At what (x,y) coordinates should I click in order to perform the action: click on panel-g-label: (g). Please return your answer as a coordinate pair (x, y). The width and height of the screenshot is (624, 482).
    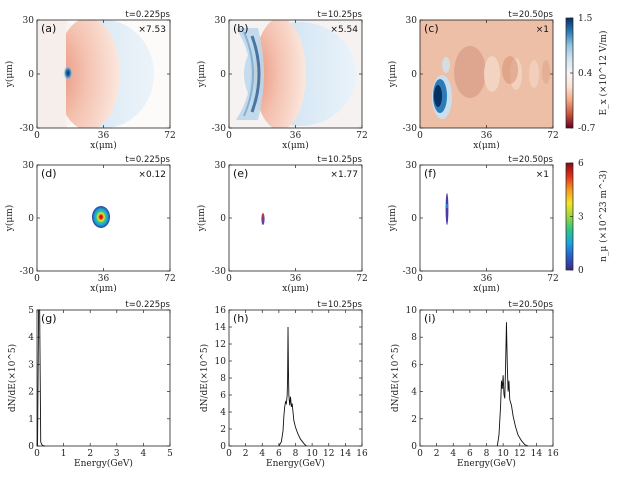
    Looking at the image, I should click on (49, 318).